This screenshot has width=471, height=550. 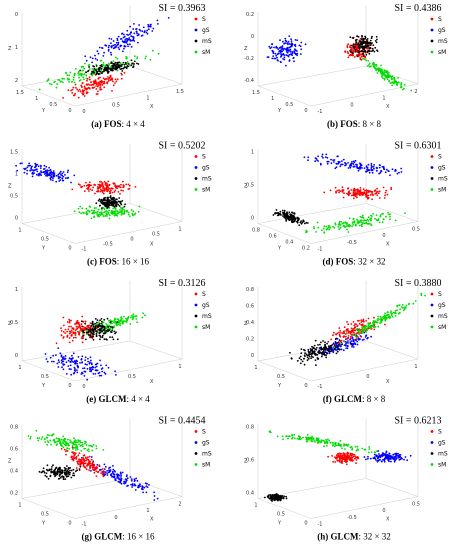 I want to click on z-axis-label: Z, so click(x=10, y=49).